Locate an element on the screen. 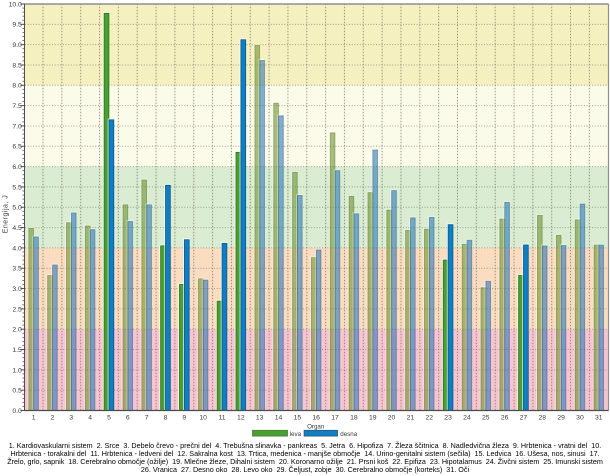 The height and width of the screenshot is (476, 610). svg-text: 18 is located at coordinates (354, 417).